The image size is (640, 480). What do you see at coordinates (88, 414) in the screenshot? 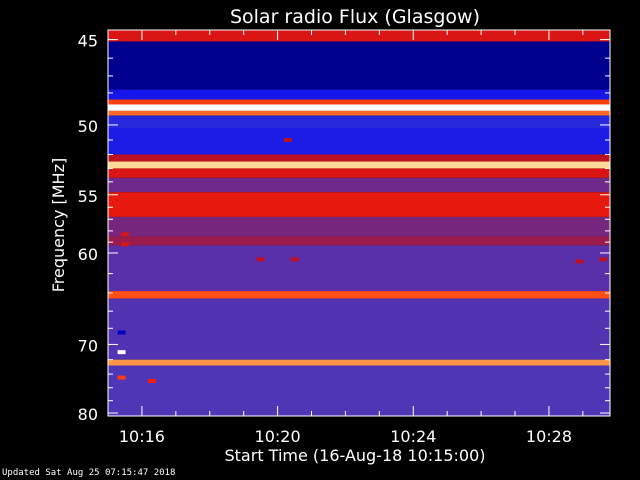
I see `y-tick-label-80: 80` at bounding box center [88, 414].